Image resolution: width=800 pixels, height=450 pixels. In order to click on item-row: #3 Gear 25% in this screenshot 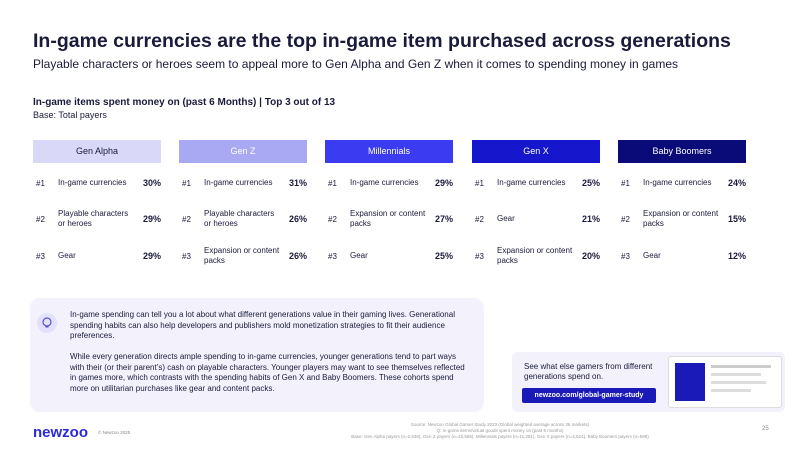, I will do `click(389, 256)`.